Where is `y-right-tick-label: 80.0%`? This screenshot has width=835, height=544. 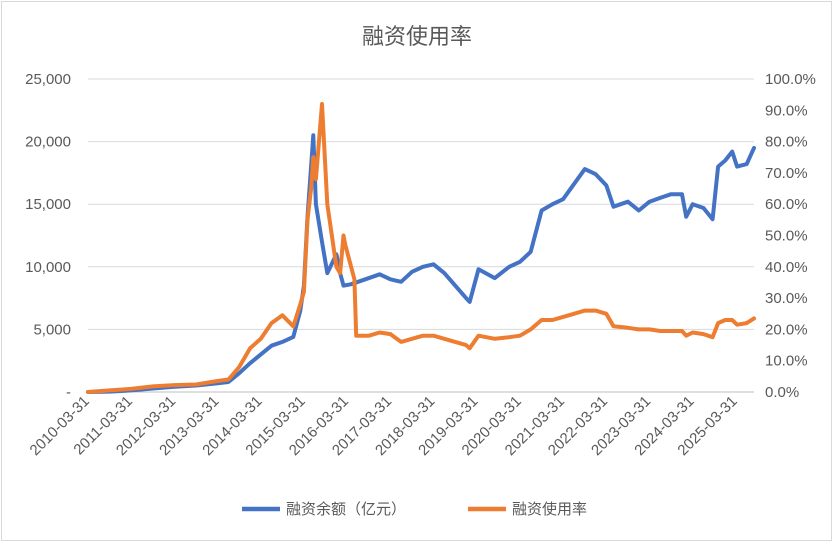
y-right-tick-label: 80.0% is located at coordinates (786, 142).